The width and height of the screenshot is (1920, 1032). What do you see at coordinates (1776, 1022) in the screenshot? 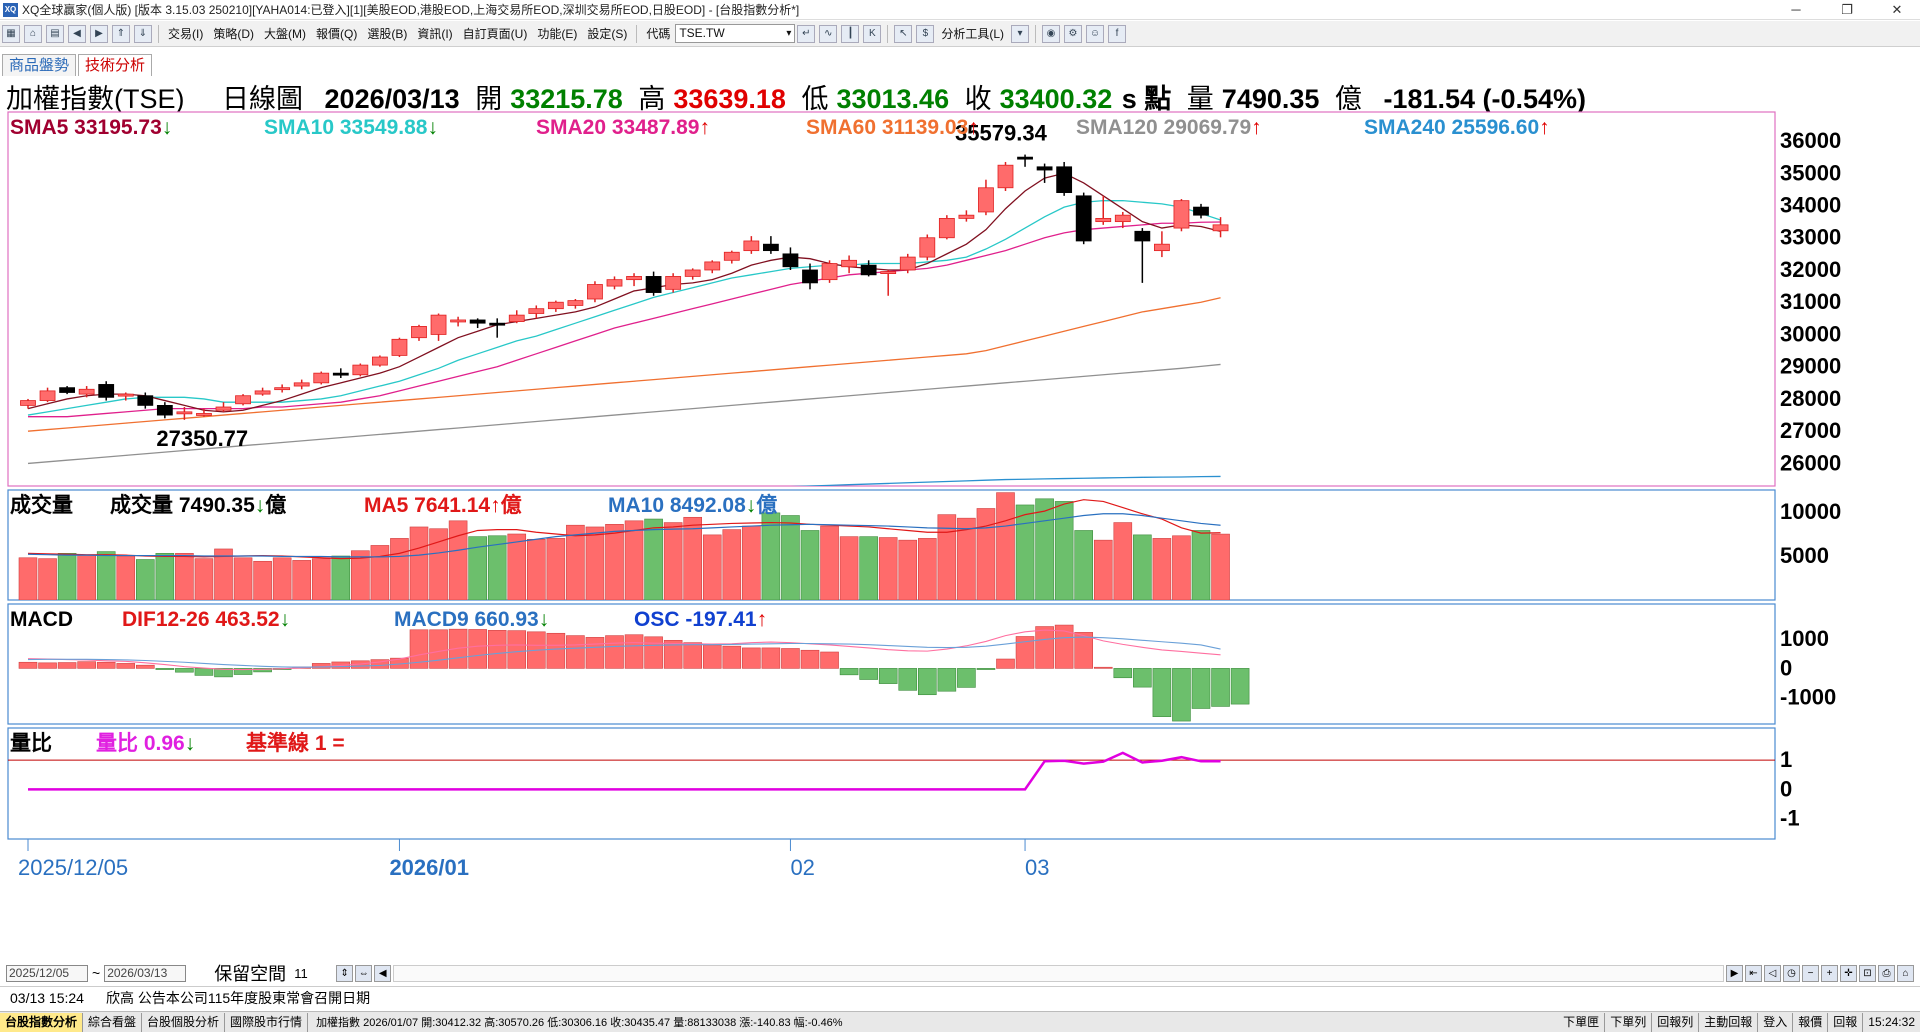
I see `login-button: 登入` at bounding box center [1776, 1022].